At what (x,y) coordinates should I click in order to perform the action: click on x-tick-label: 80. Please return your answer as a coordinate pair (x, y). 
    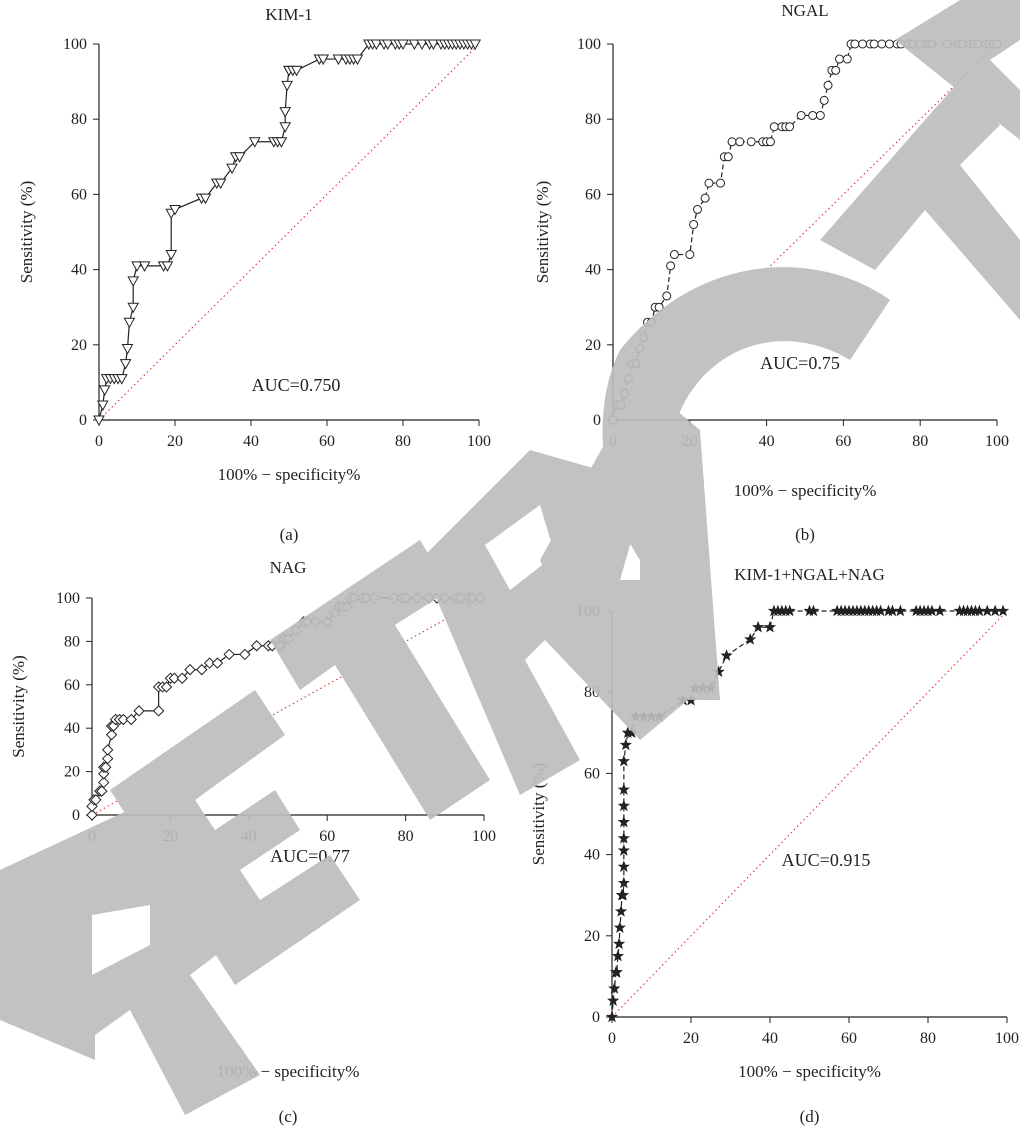
    Looking at the image, I should click on (928, 1038).